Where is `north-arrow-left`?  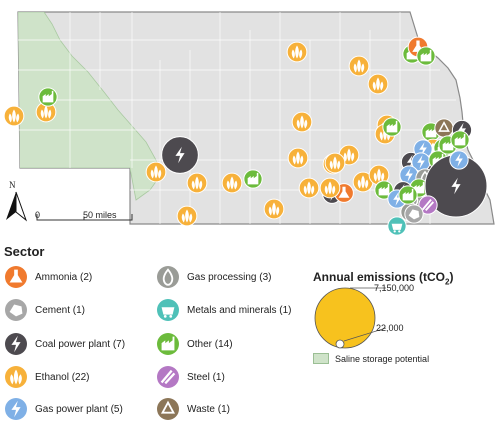 north-arrow-left is located at coordinates (11, 206).